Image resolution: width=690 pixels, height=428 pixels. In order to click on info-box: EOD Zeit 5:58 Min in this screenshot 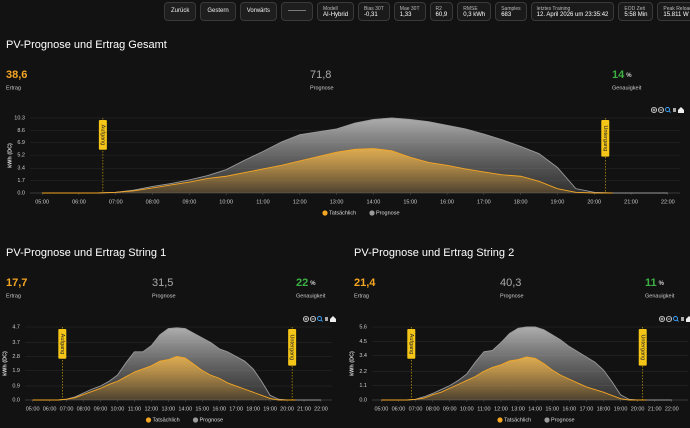, I will do `click(636, 11)`.